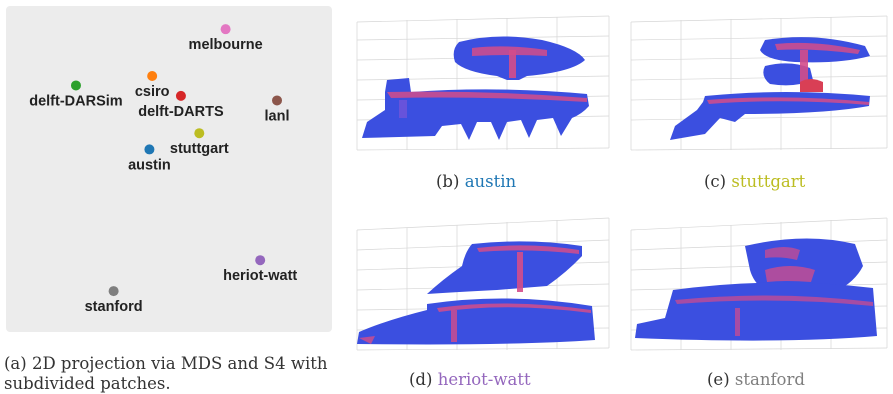 This screenshot has width=893, height=394. What do you see at coordinates (769, 379) in the screenshot?
I see `caption-e-name: stanford` at bounding box center [769, 379].